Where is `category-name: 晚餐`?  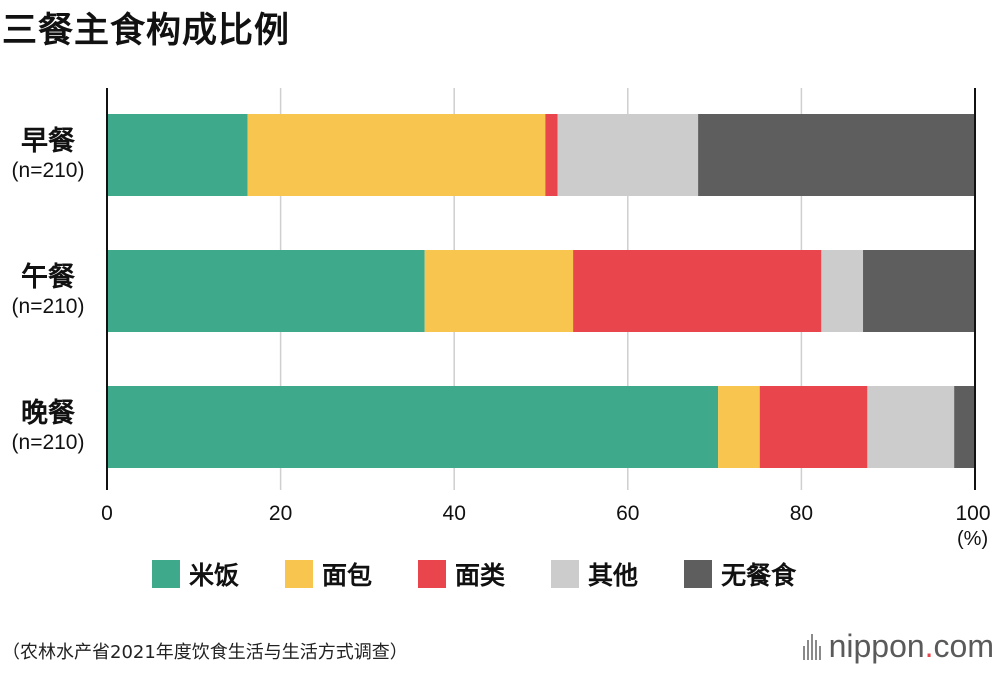
category-name: 晚餐 is located at coordinates (48, 413).